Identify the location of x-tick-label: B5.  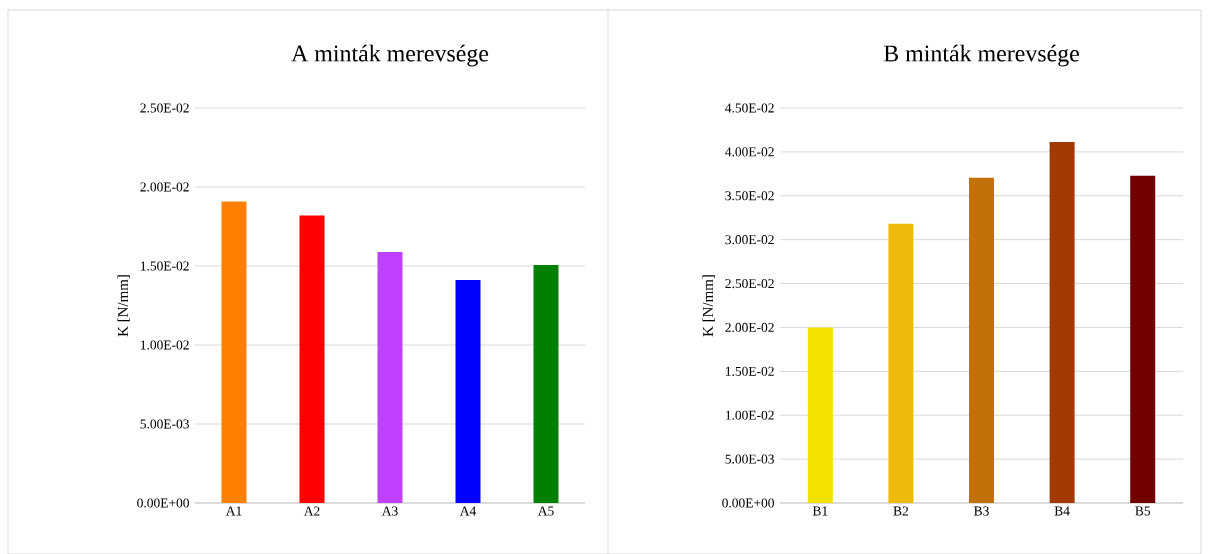
(1143, 511).